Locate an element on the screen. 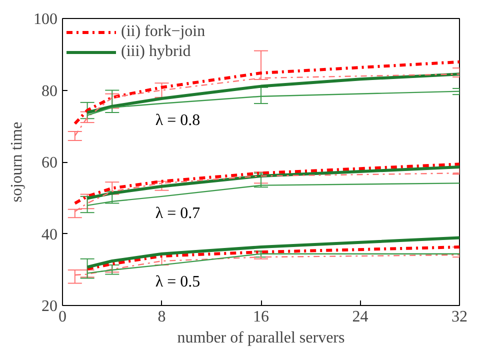  y-tick-label: 40 is located at coordinates (50, 235).